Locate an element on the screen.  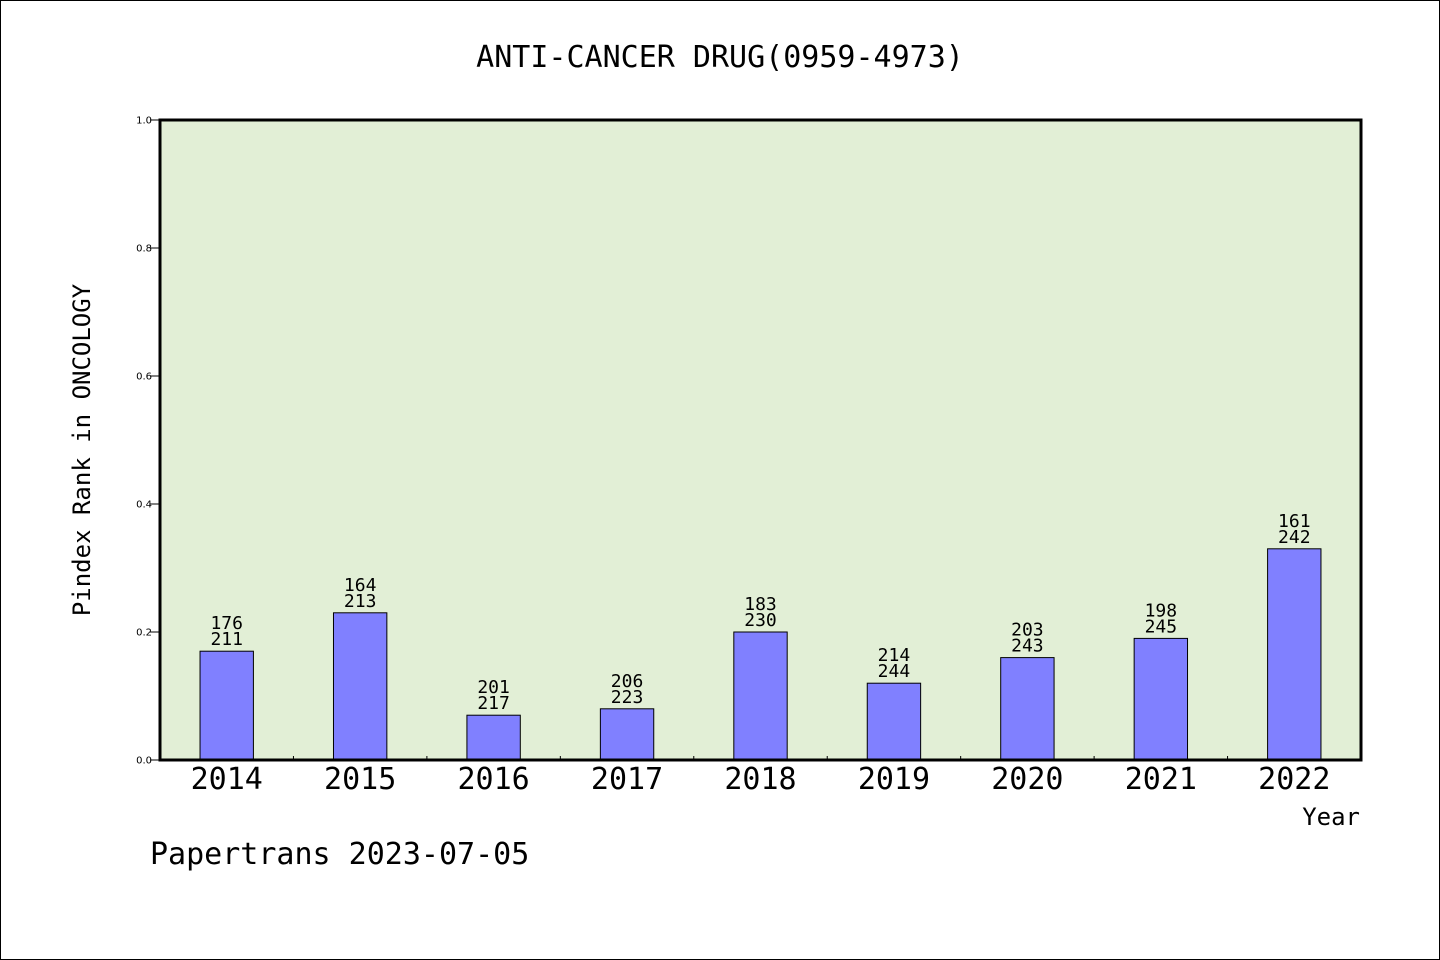
footer-credit: Papertrans 2023-07-05 is located at coordinates (339, 854).